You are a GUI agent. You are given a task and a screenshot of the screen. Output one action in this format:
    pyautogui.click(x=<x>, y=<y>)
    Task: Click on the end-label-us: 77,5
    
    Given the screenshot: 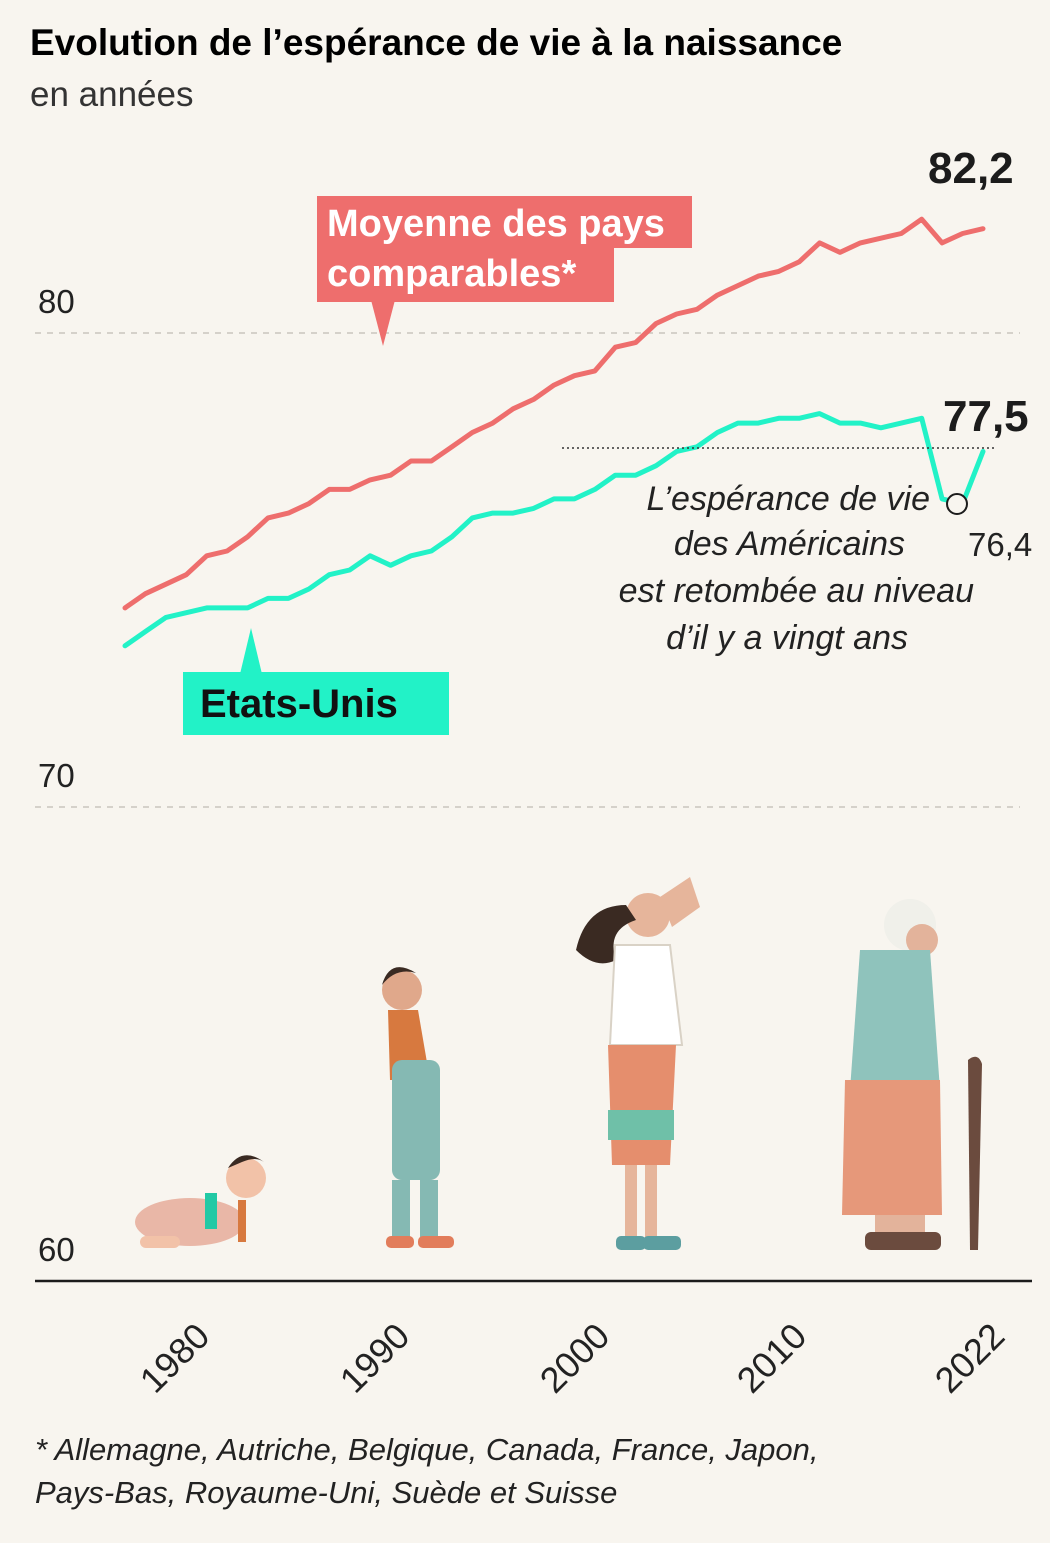 What is the action you would take?
    pyautogui.click(x=986, y=416)
    